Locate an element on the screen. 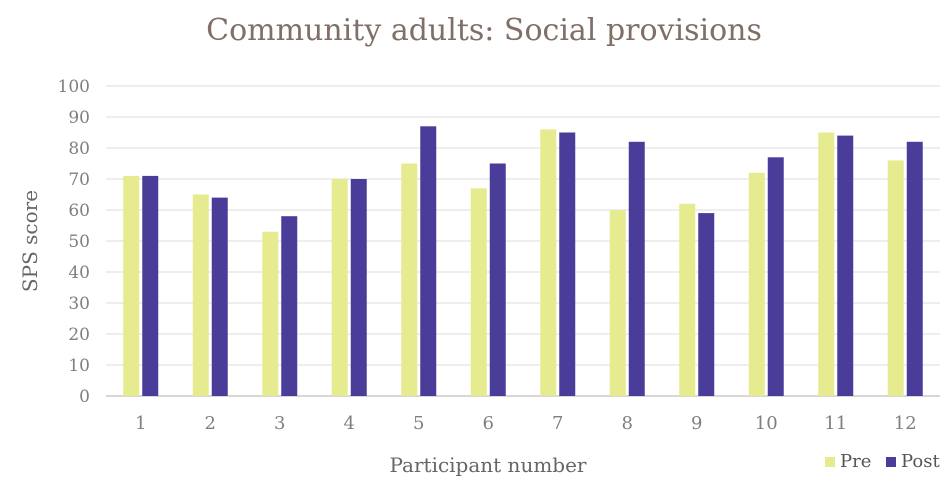 This screenshot has width=948, height=481. x-tick-label: 7 is located at coordinates (557, 423).